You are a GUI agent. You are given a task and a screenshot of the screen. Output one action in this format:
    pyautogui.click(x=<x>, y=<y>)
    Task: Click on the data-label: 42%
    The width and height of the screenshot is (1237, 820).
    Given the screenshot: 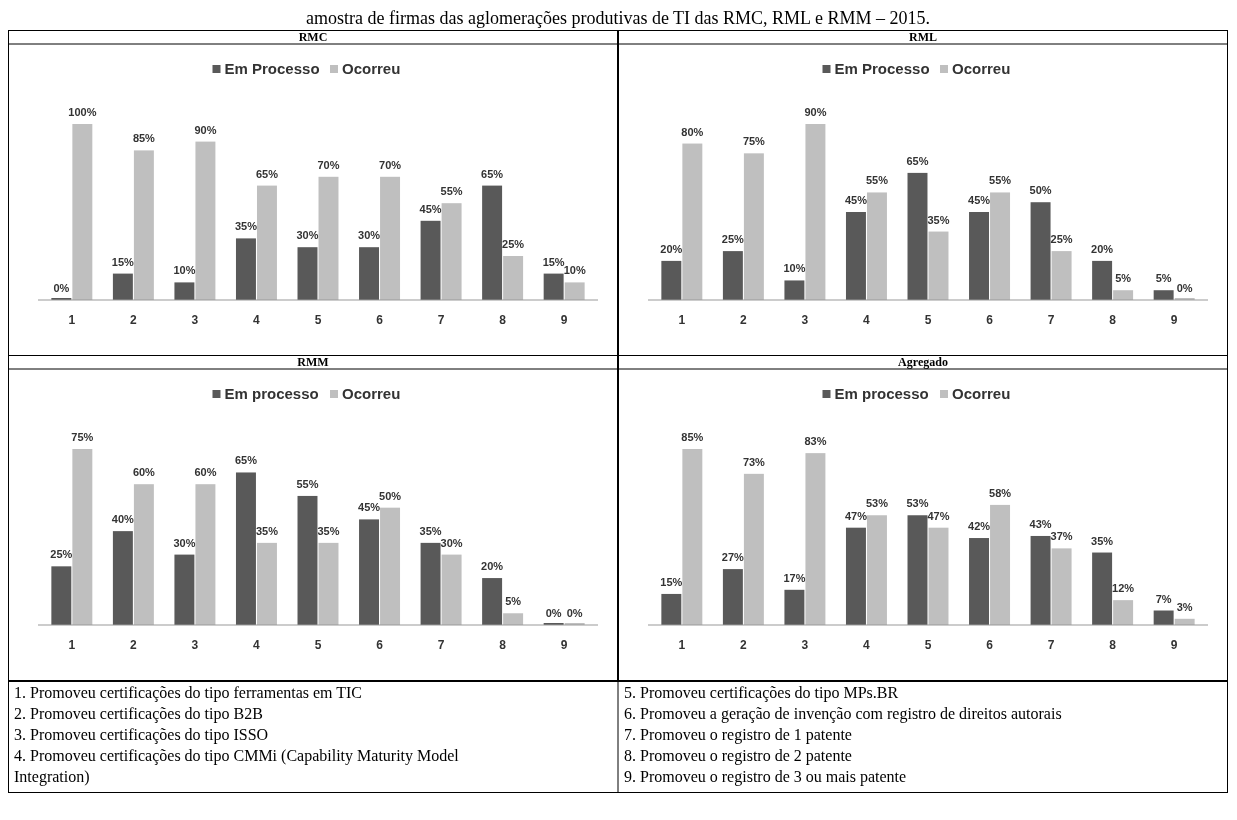 What is the action you would take?
    pyautogui.click(x=979, y=526)
    